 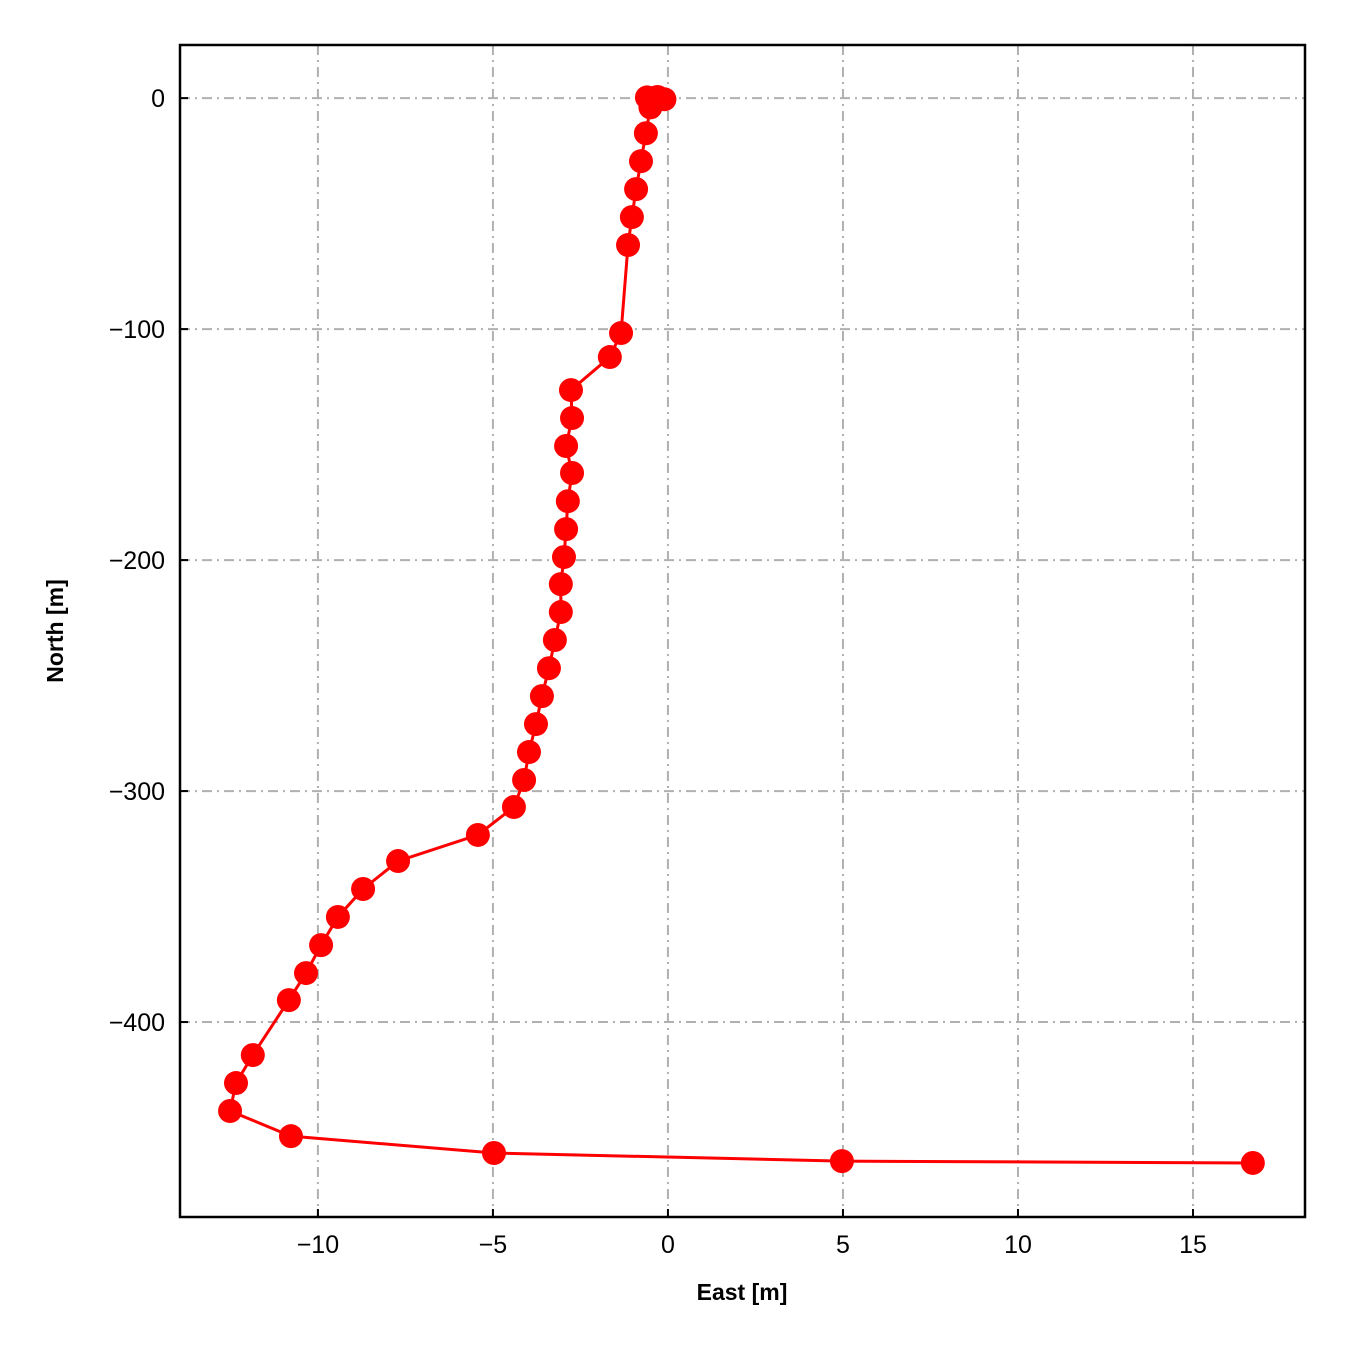 I want to click on y-tick-label: −300, so click(x=137, y=792).